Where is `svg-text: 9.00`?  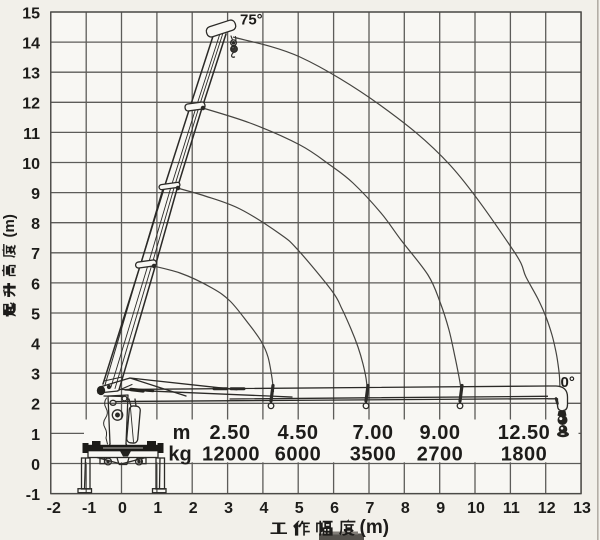
svg-text: 9.00 is located at coordinates (440, 433).